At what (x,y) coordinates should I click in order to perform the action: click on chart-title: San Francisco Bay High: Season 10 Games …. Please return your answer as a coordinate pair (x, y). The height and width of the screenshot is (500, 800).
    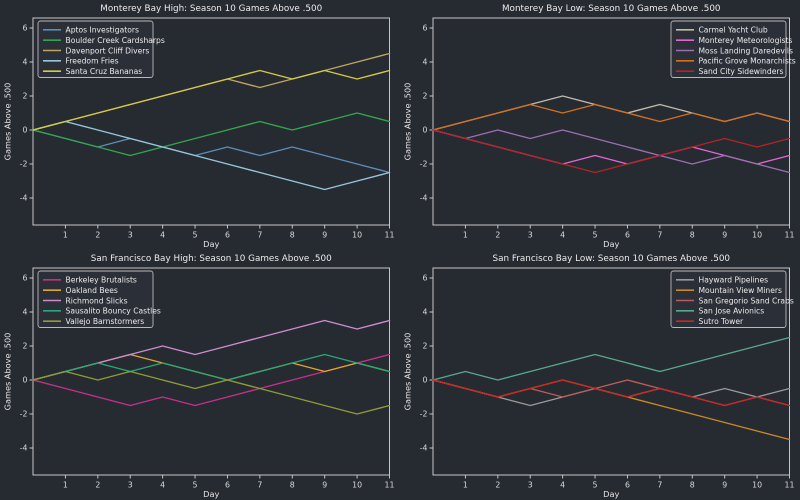
    Looking at the image, I should click on (211, 259).